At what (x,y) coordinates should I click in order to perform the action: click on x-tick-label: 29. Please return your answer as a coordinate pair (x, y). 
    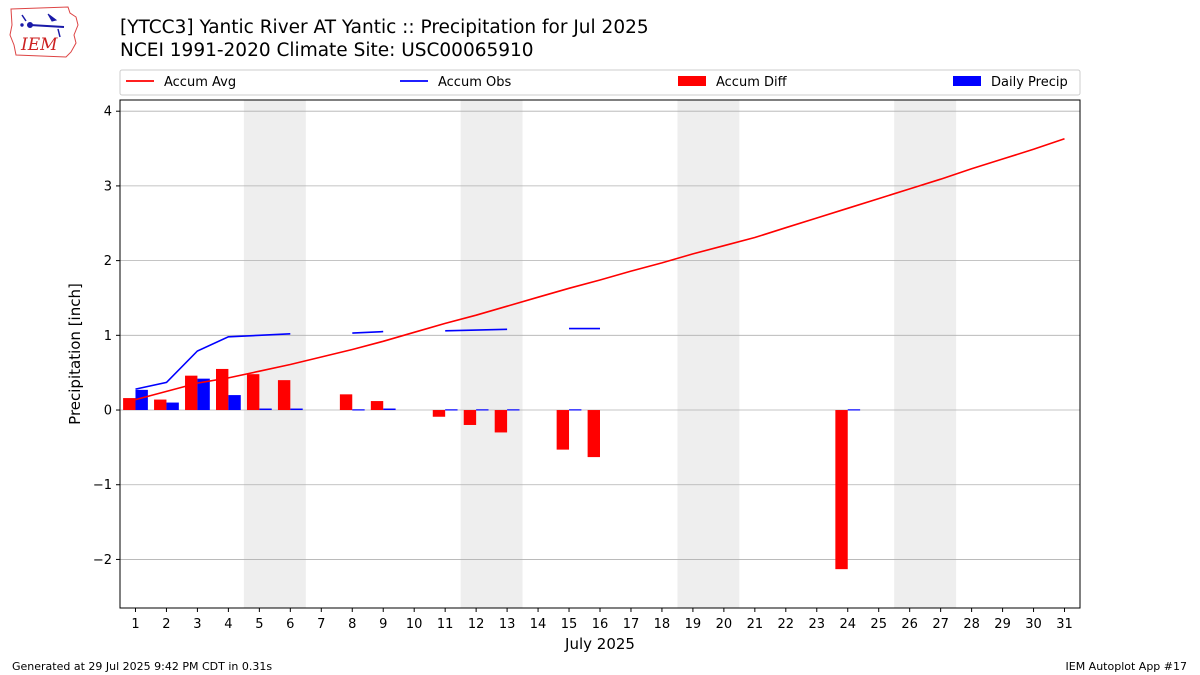
    Looking at the image, I should click on (1002, 624).